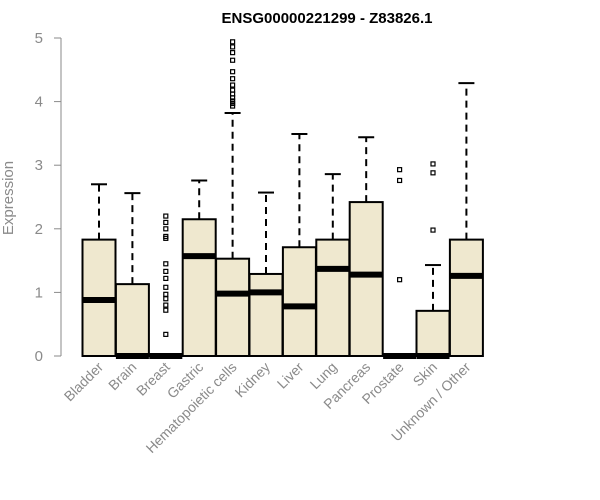 This screenshot has height=500, width=600. Describe the element at coordinates (39, 165) in the screenshot. I see `y-tick-label: 3` at that location.